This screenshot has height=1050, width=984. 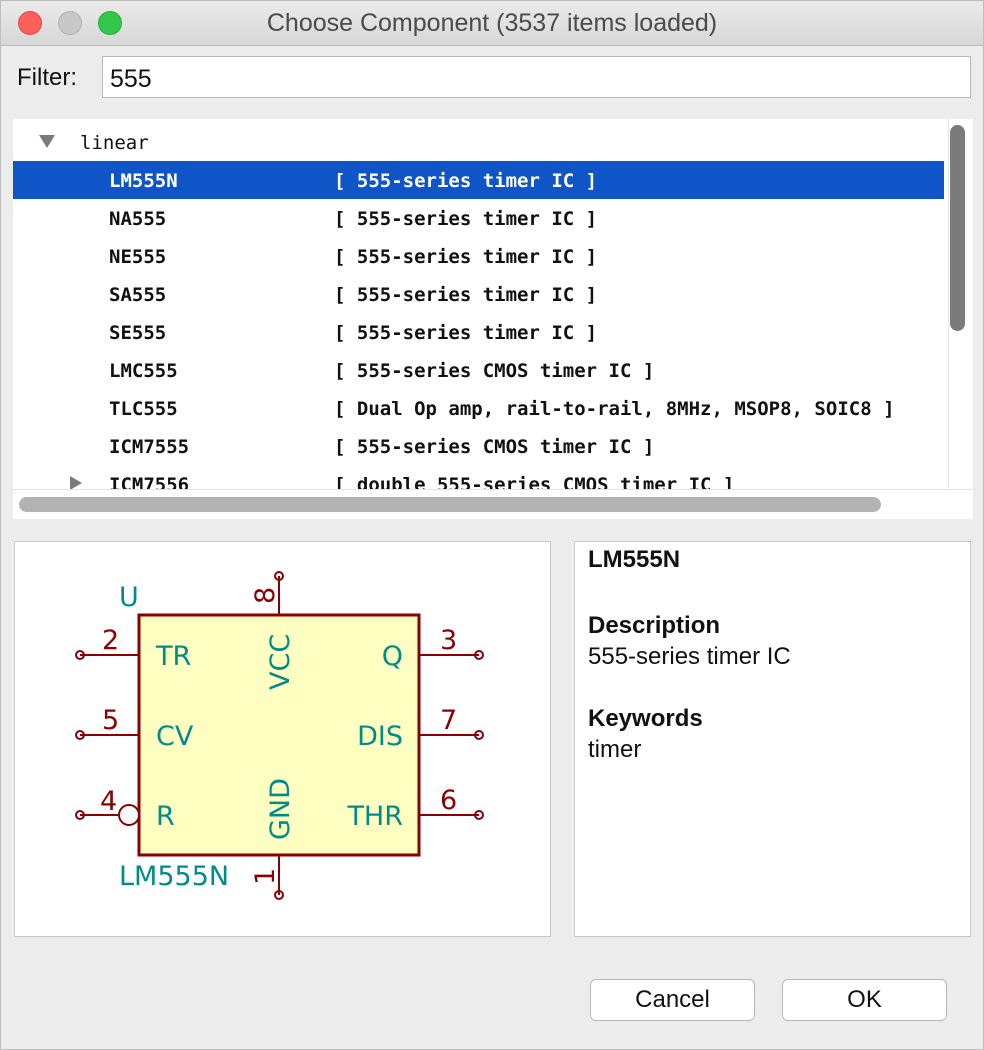 I want to click on horizontal-scroll-thumb, so click(x=450, y=504).